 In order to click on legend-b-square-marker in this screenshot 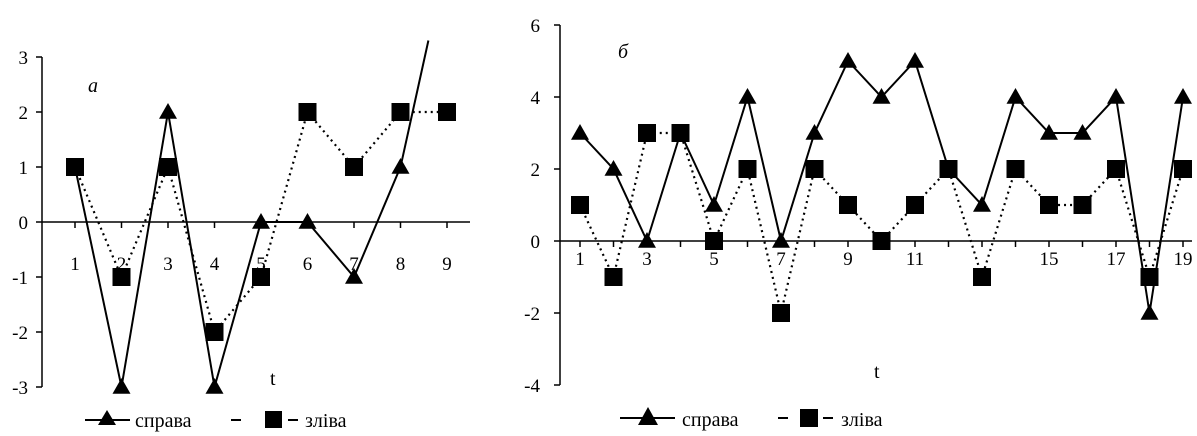, I will do `click(809, 418)`.